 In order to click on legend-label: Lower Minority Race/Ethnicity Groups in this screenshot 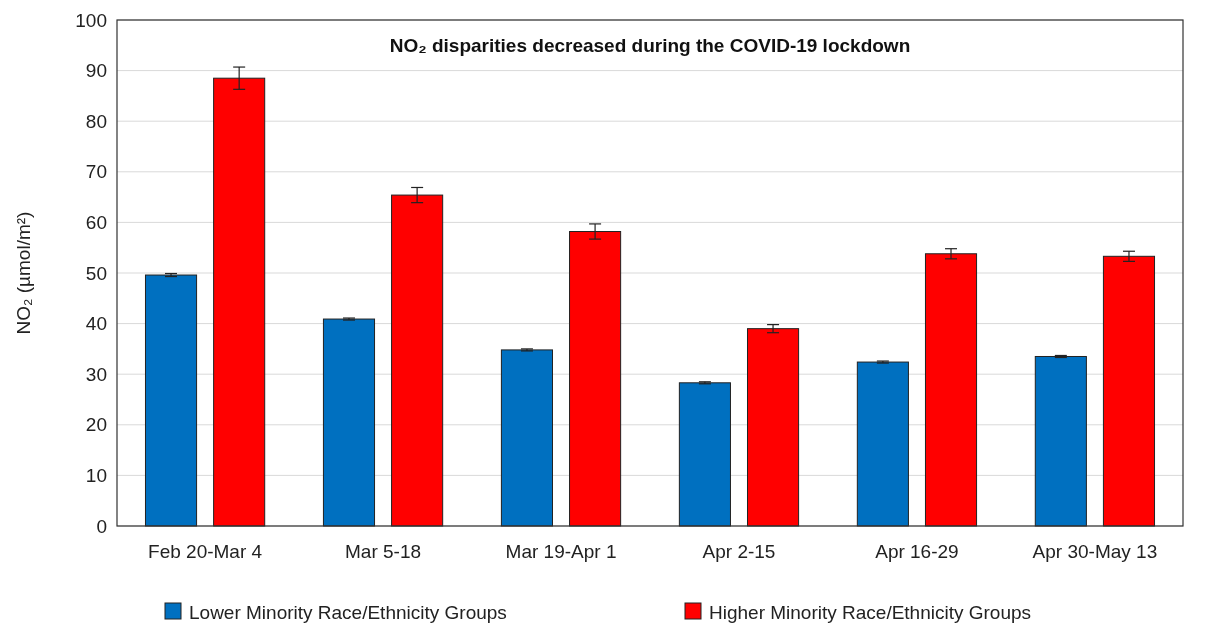, I will do `click(348, 612)`.